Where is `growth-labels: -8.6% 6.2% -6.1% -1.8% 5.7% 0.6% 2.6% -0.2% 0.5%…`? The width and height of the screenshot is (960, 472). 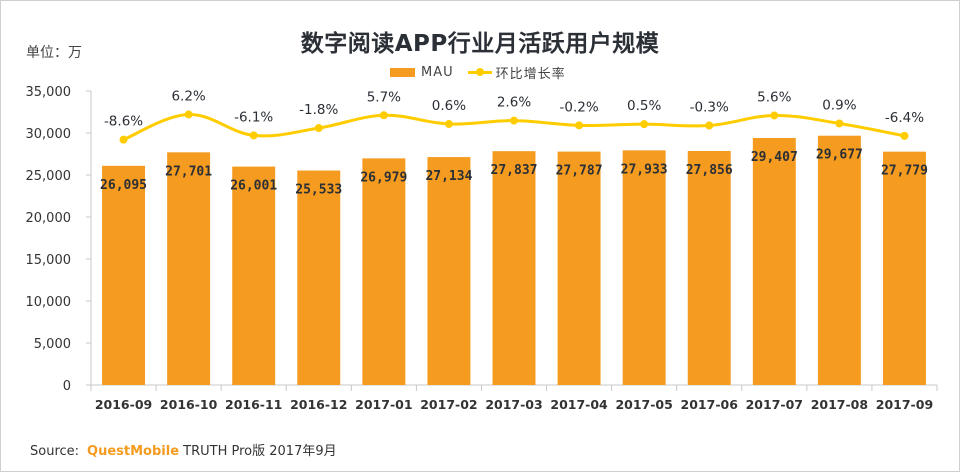 growth-labels: -8.6% 6.2% -6.1% -1.8% 5.7% 0.6% 2.6% -0.2% 0.5%… is located at coordinates (514, 108).